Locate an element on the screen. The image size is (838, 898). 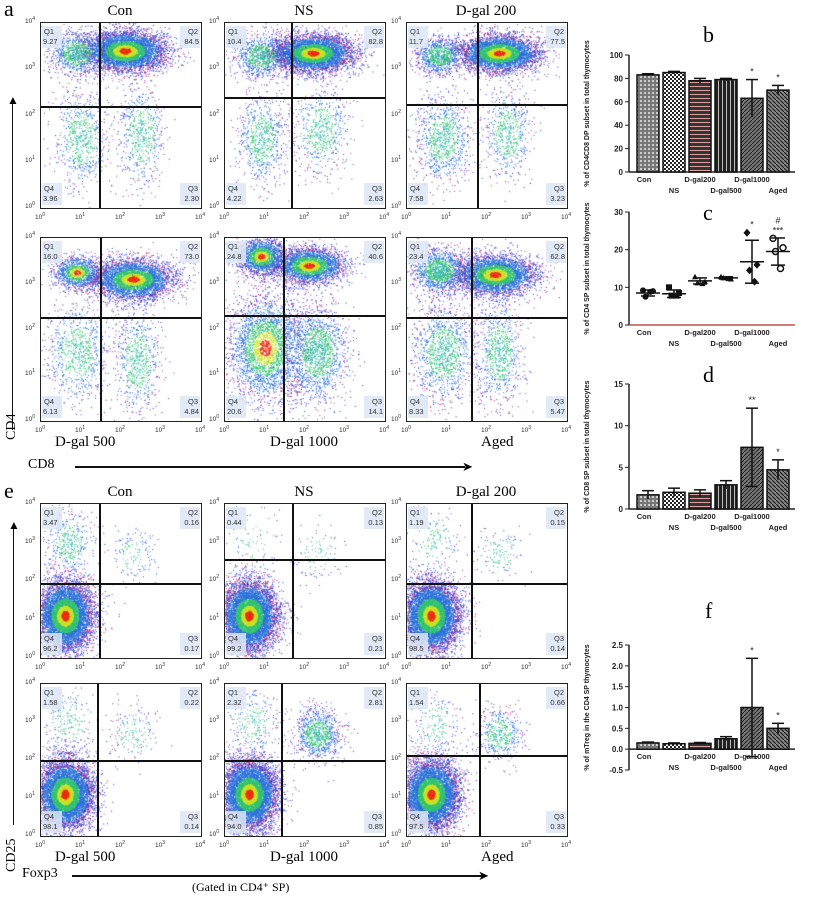
y-tick-label: 2.0 is located at coordinates (618, 666).